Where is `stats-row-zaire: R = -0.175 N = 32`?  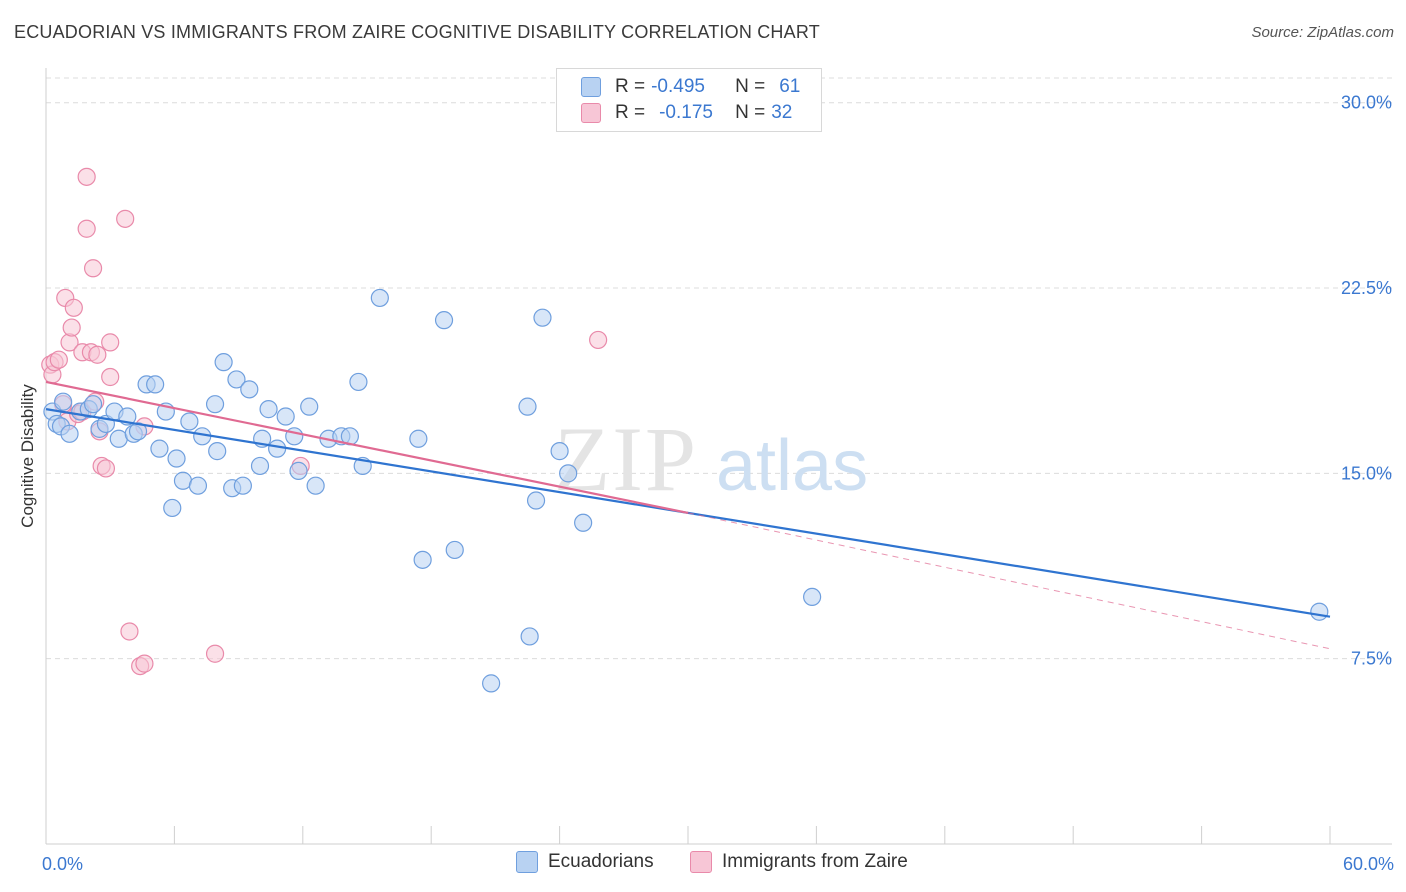 stats-row-zaire: R = -0.175 N = 32 is located at coordinates (686, 113).